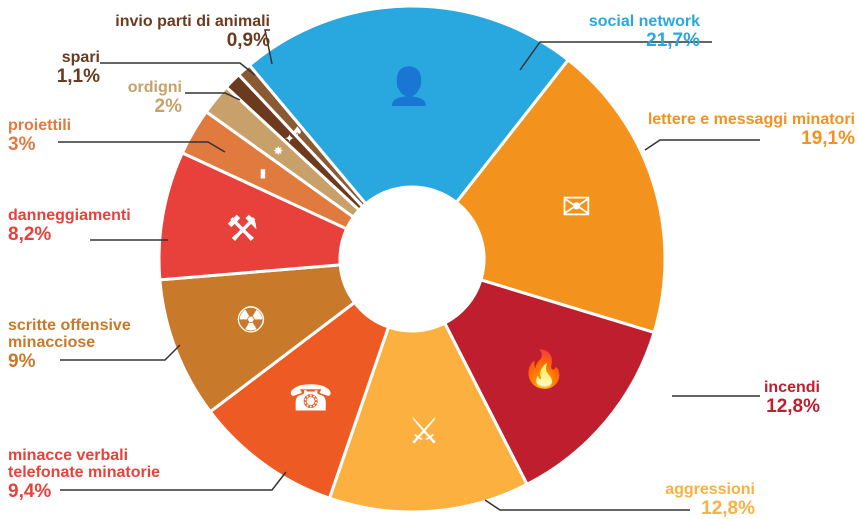 The width and height of the screenshot is (857, 519). Describe the element at coordinates (424, 431) in the screenshot. I see `assault-icon: ⚔` at that location.